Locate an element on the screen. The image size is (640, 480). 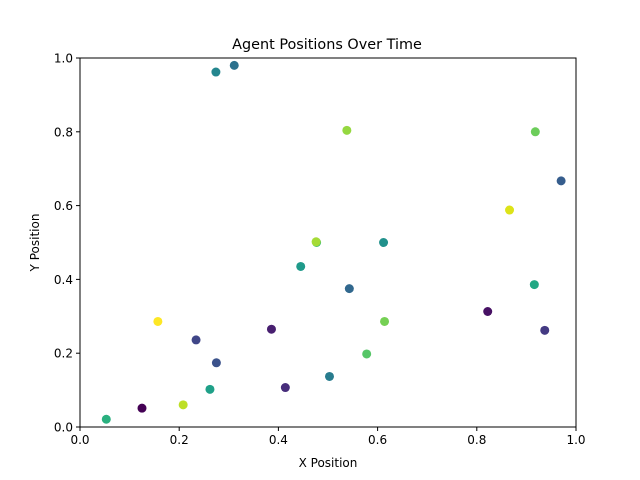
x-axis-label: X Position is located at coordinates (328, 463).